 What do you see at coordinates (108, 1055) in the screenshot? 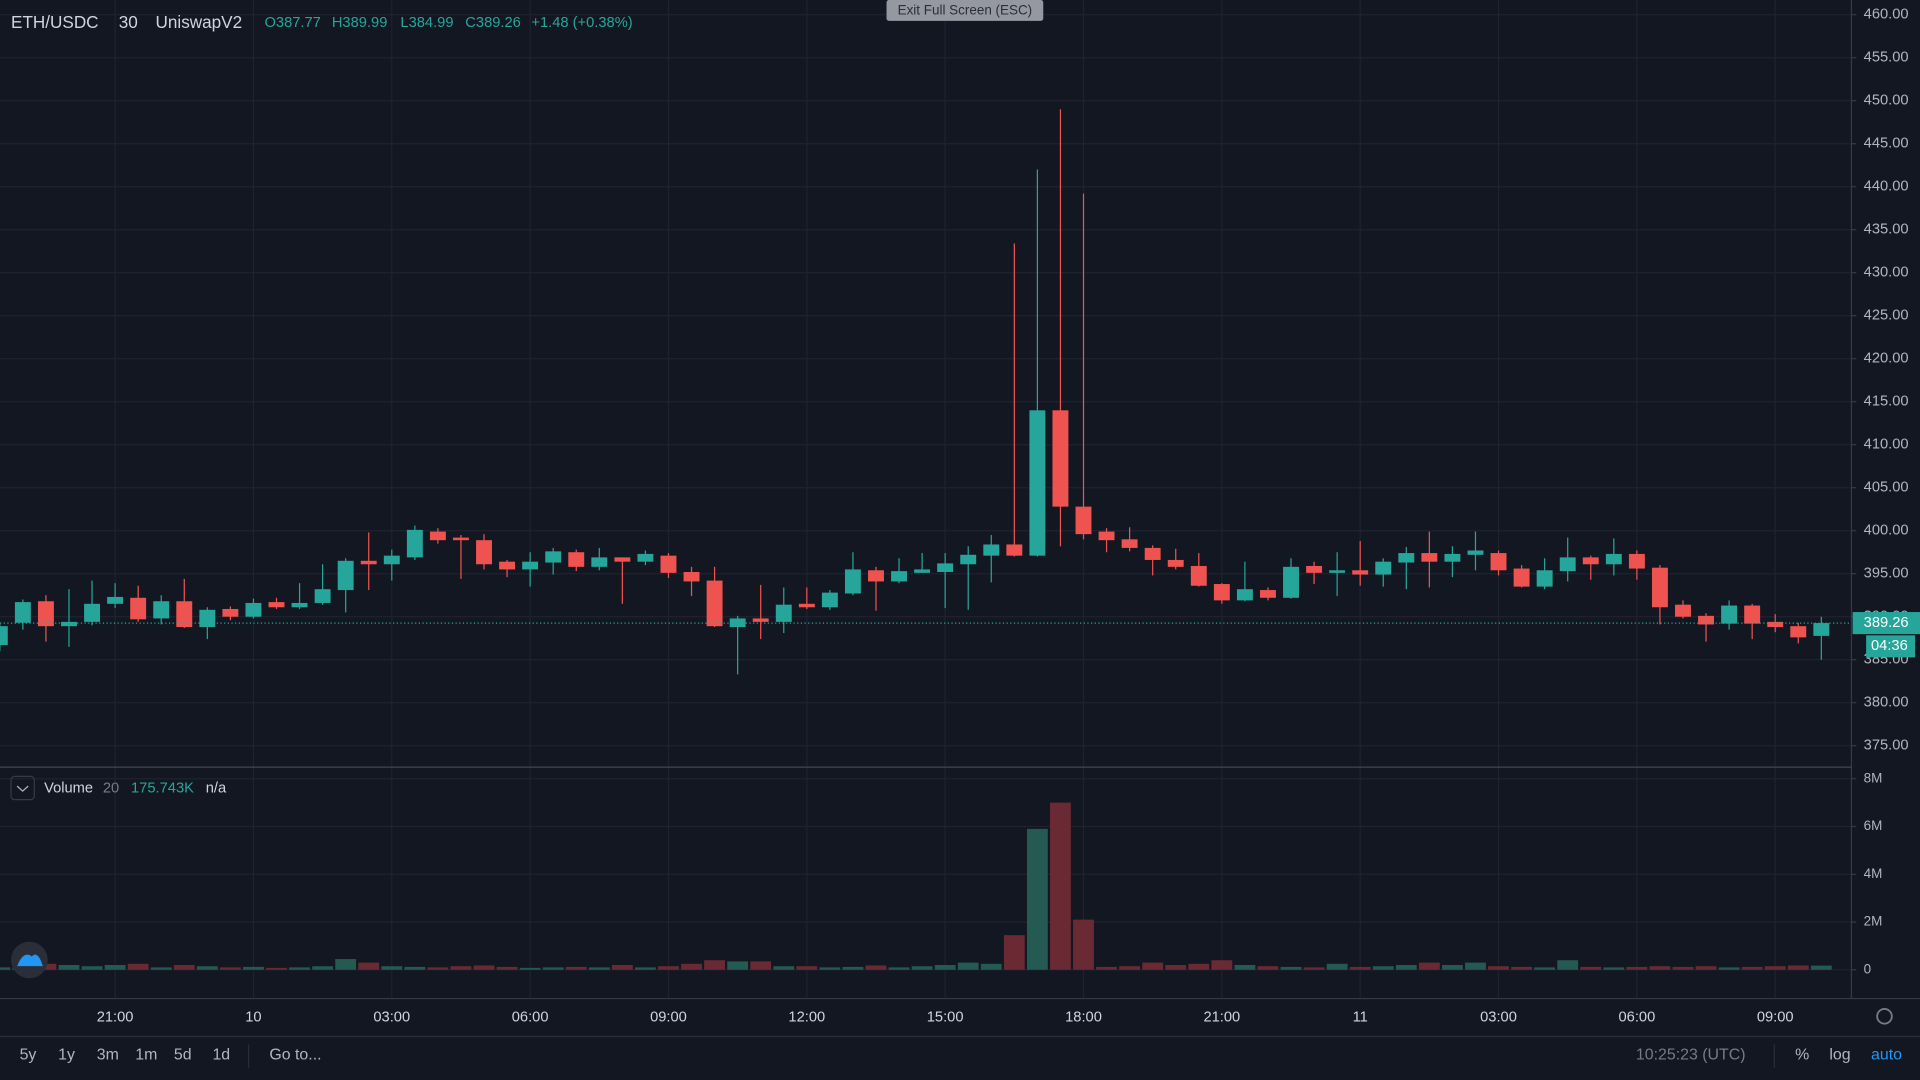
I see `range-button: 3m` at bounding box center [108, 1055].